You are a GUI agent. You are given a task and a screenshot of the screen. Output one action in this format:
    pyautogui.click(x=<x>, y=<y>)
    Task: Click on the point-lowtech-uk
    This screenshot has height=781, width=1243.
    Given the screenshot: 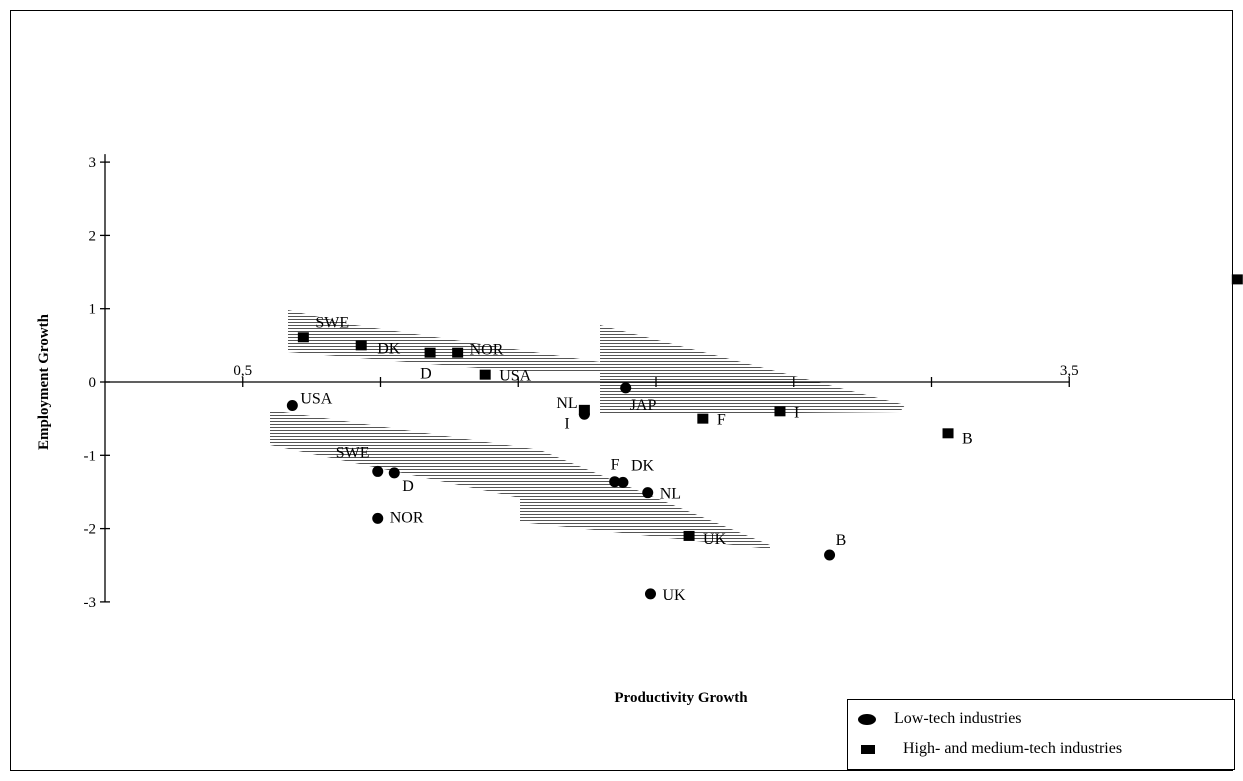 What is the action you would take?
    pyautogui.click(x=650, y=594)
    